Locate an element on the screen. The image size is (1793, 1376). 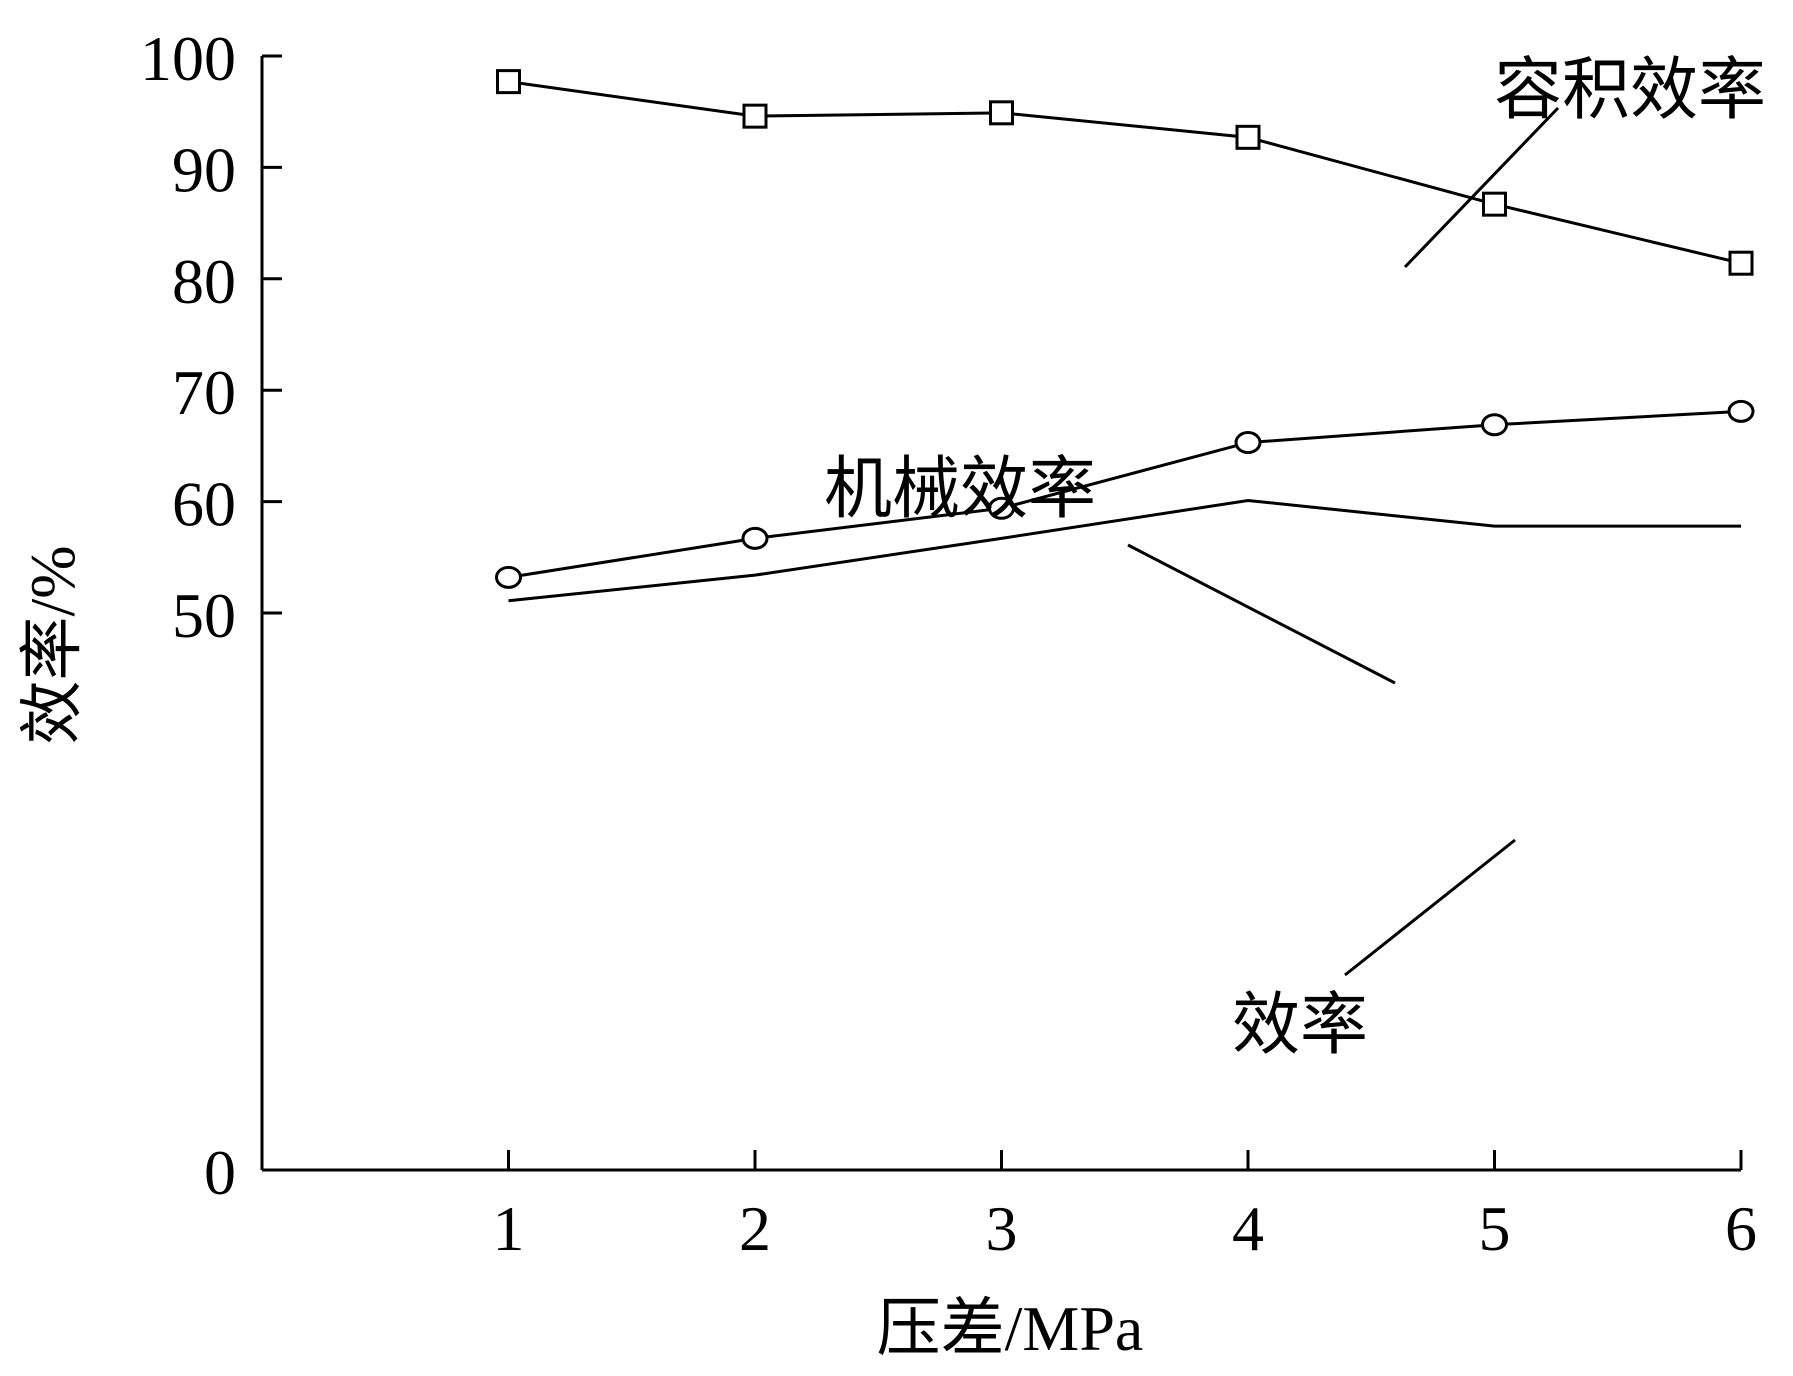
y-tick-label-90: 90 is located at coordinates (204, 169).